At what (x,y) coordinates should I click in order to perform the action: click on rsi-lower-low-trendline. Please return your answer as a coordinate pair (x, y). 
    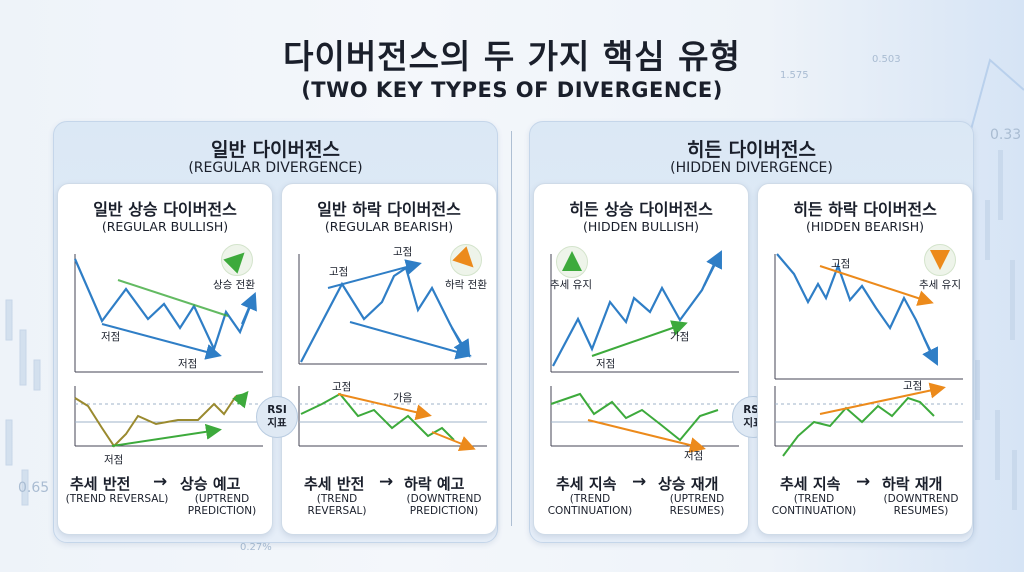
    Looking at the image, I should click on (646, 436).